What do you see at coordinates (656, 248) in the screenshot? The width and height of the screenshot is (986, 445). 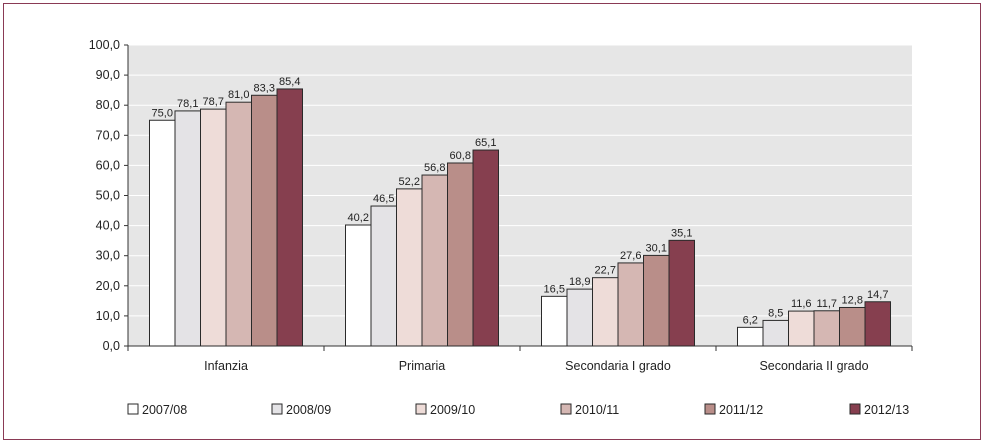 I see `data-label: 30,1` at bounding box center [656, 248].